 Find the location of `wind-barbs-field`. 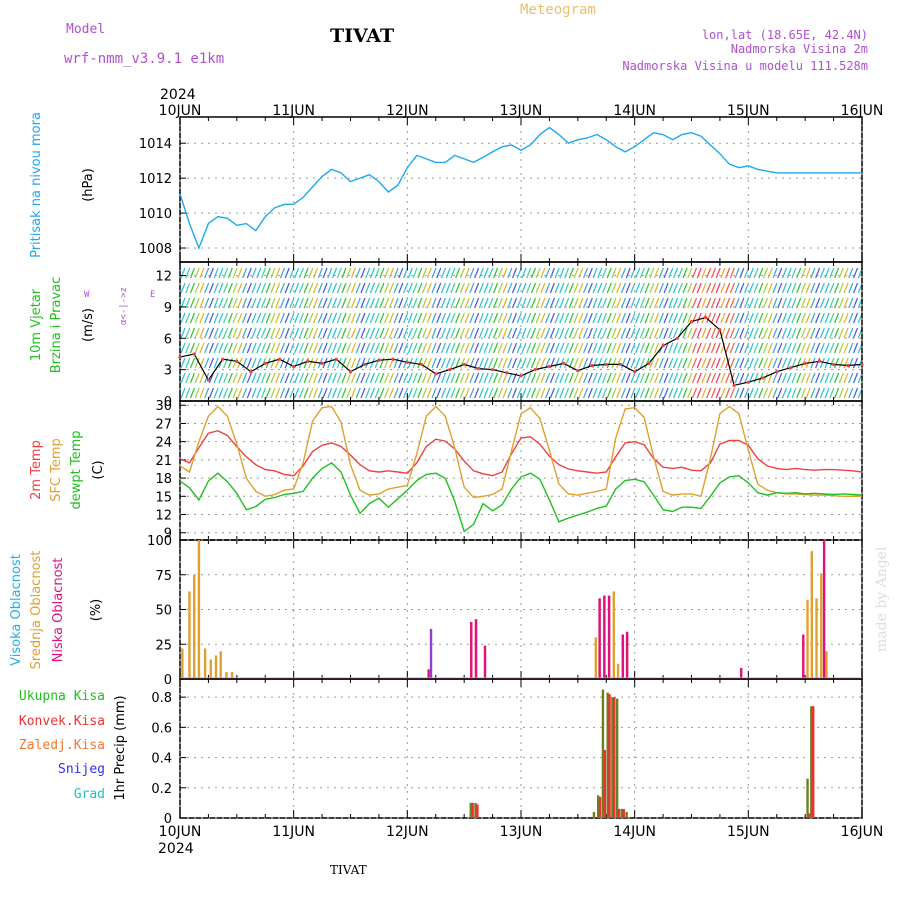

wind-barbs-field is located at coordinates (521, 333).